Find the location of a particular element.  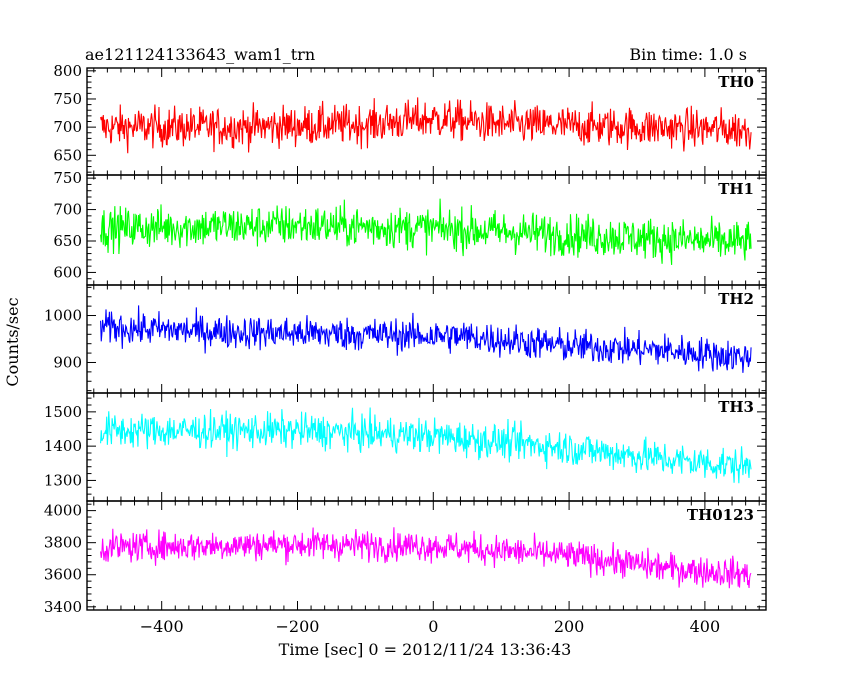

y-tick-label: 1300 is located at coordinates (63, 480).